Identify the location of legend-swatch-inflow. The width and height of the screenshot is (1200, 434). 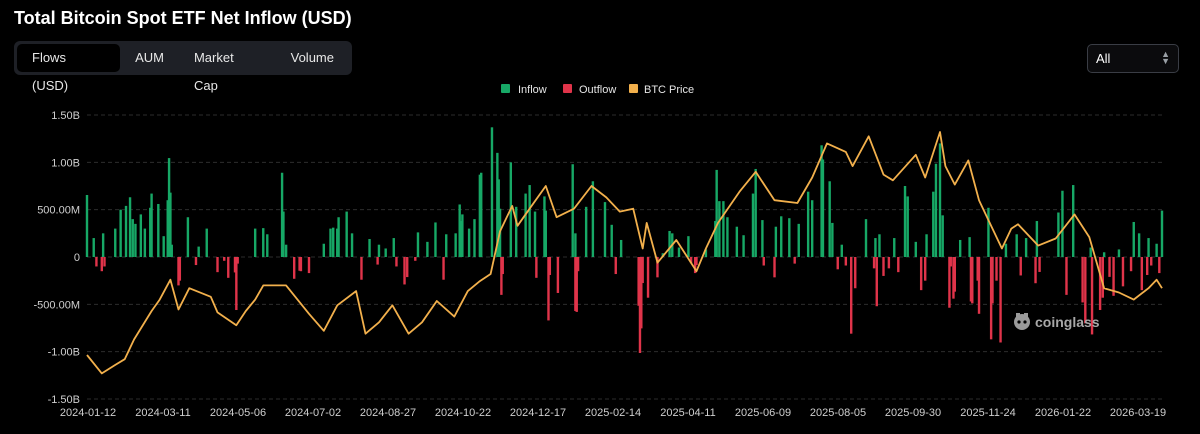
(505, 88).